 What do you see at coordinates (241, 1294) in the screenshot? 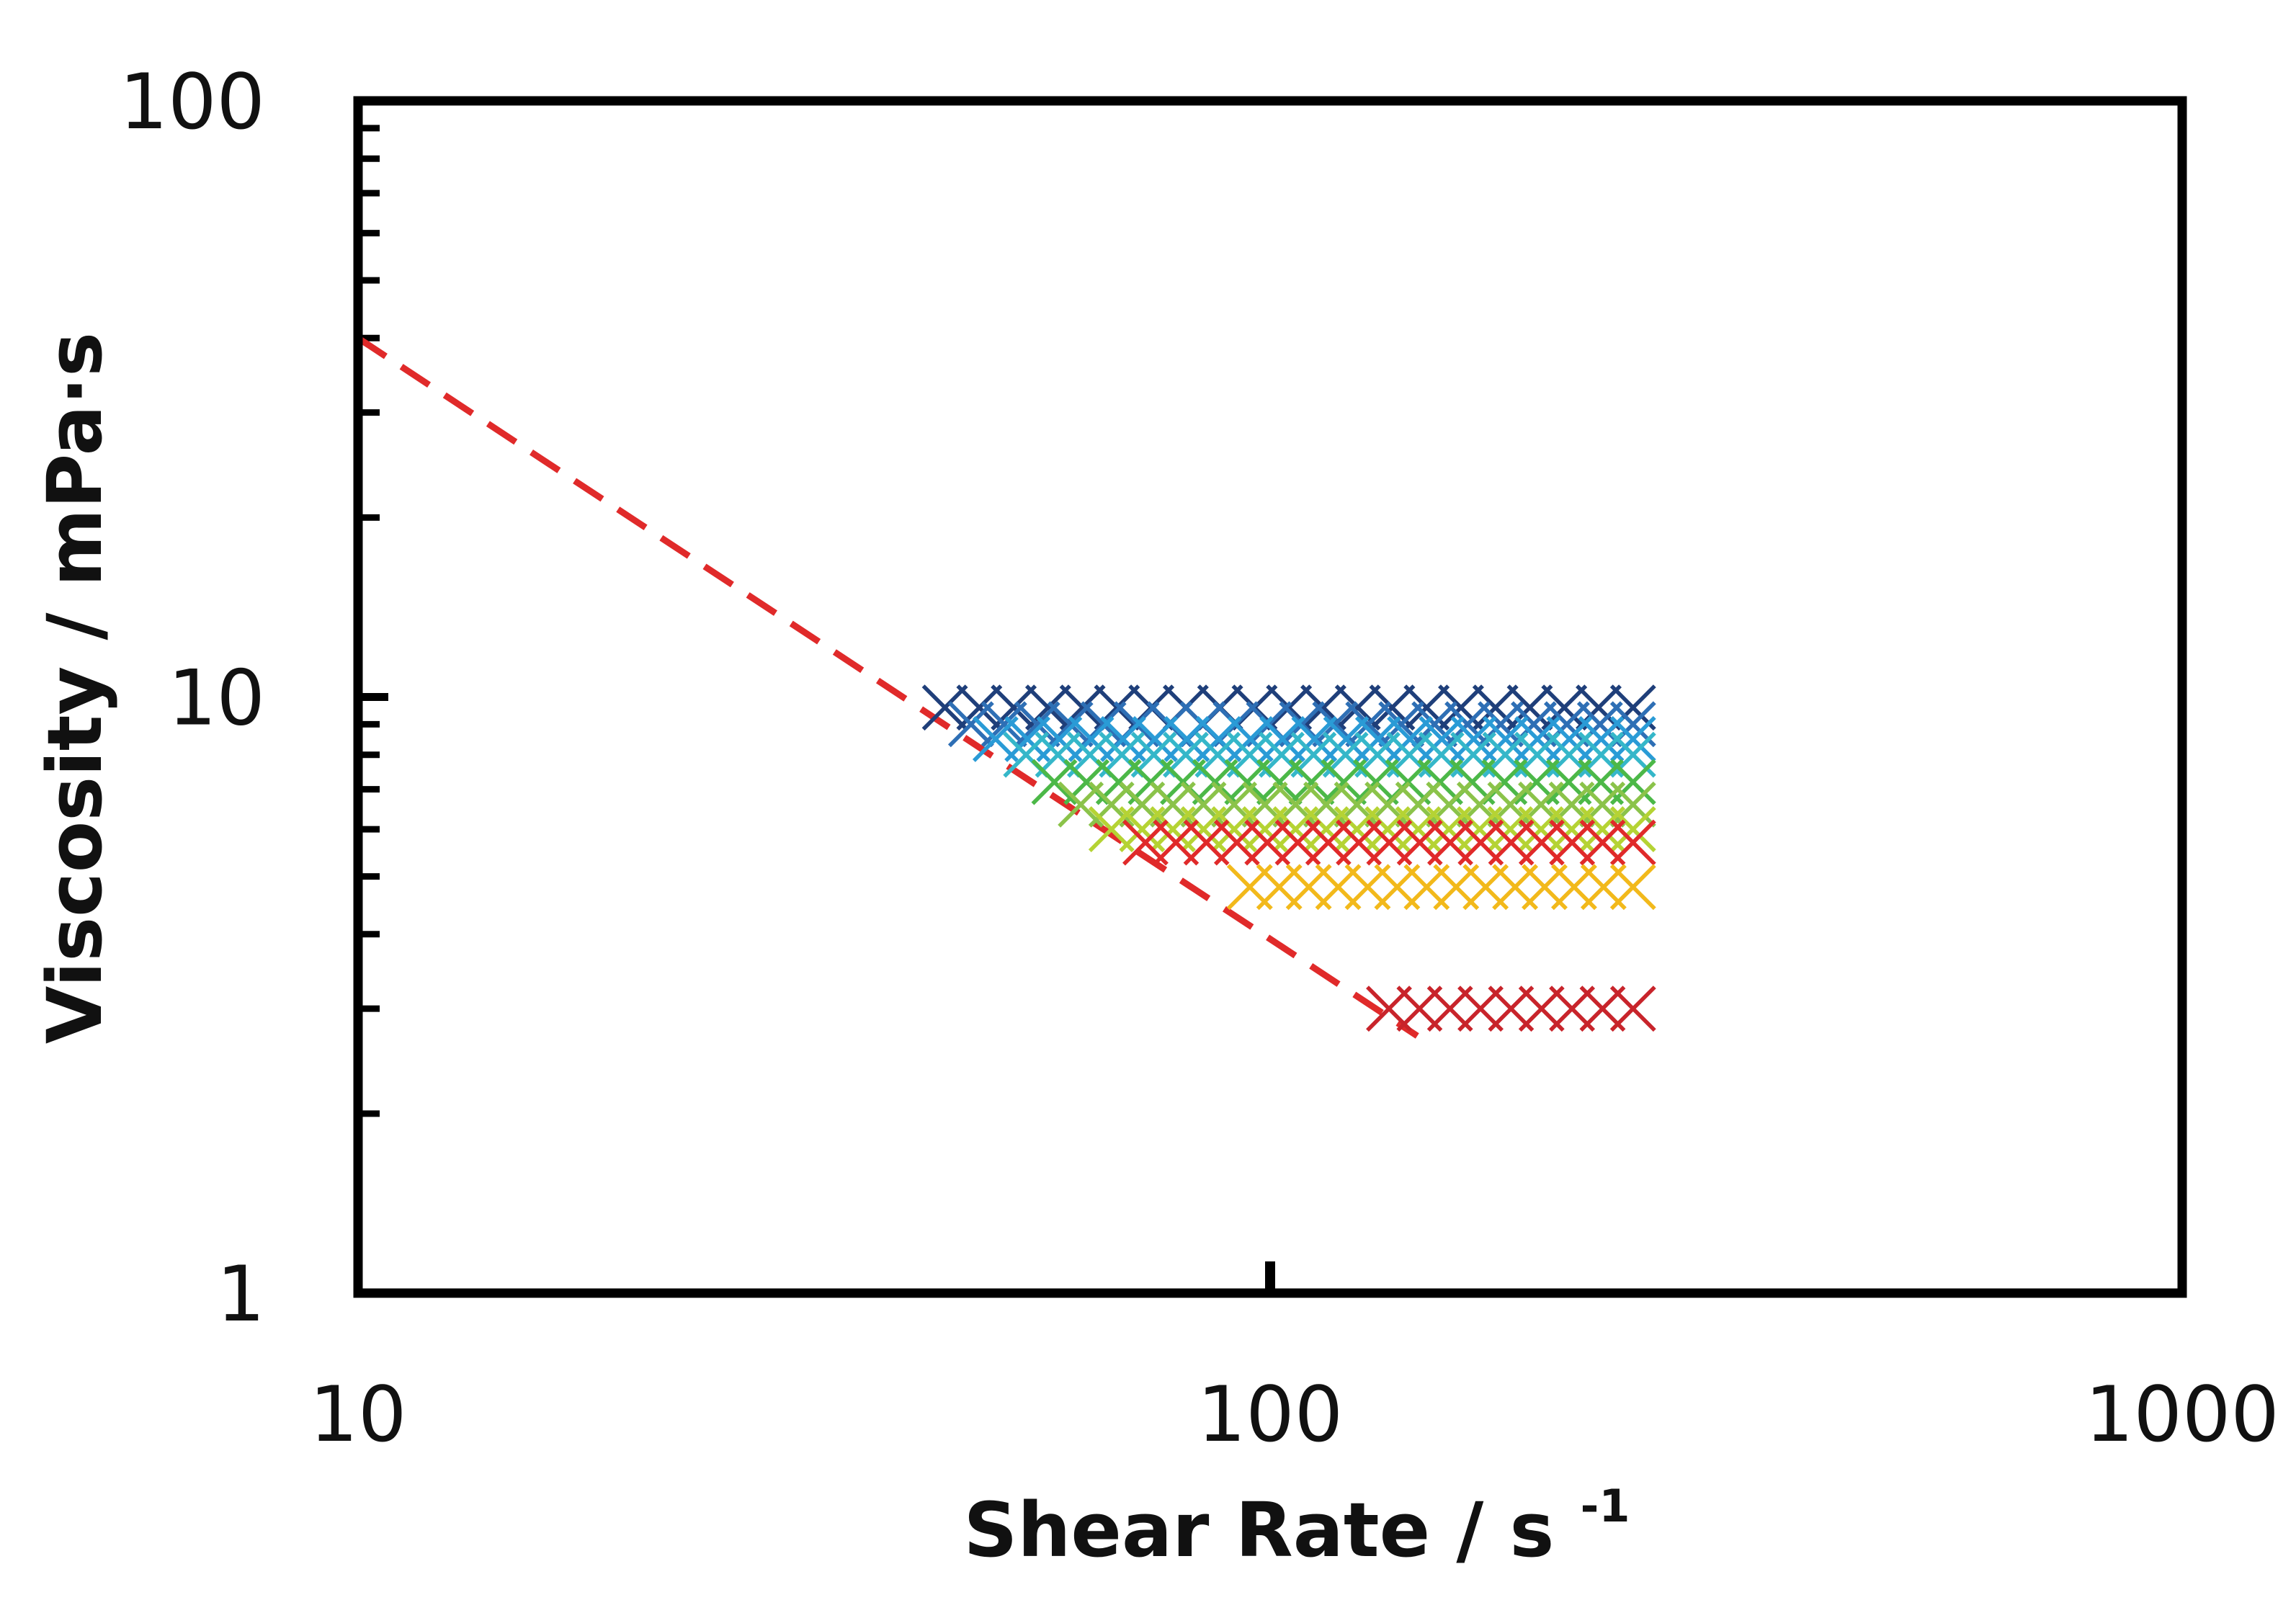
I see `y-tick-label: 1` at bounding box center [241, 1294].